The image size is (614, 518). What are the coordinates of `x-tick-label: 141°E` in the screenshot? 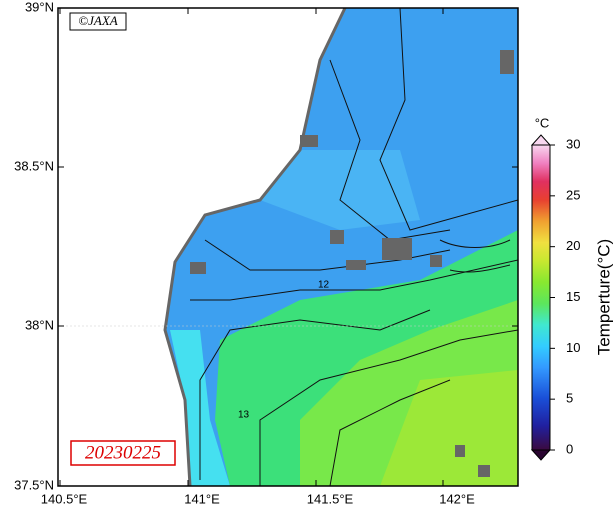 It's located at (202, 498).